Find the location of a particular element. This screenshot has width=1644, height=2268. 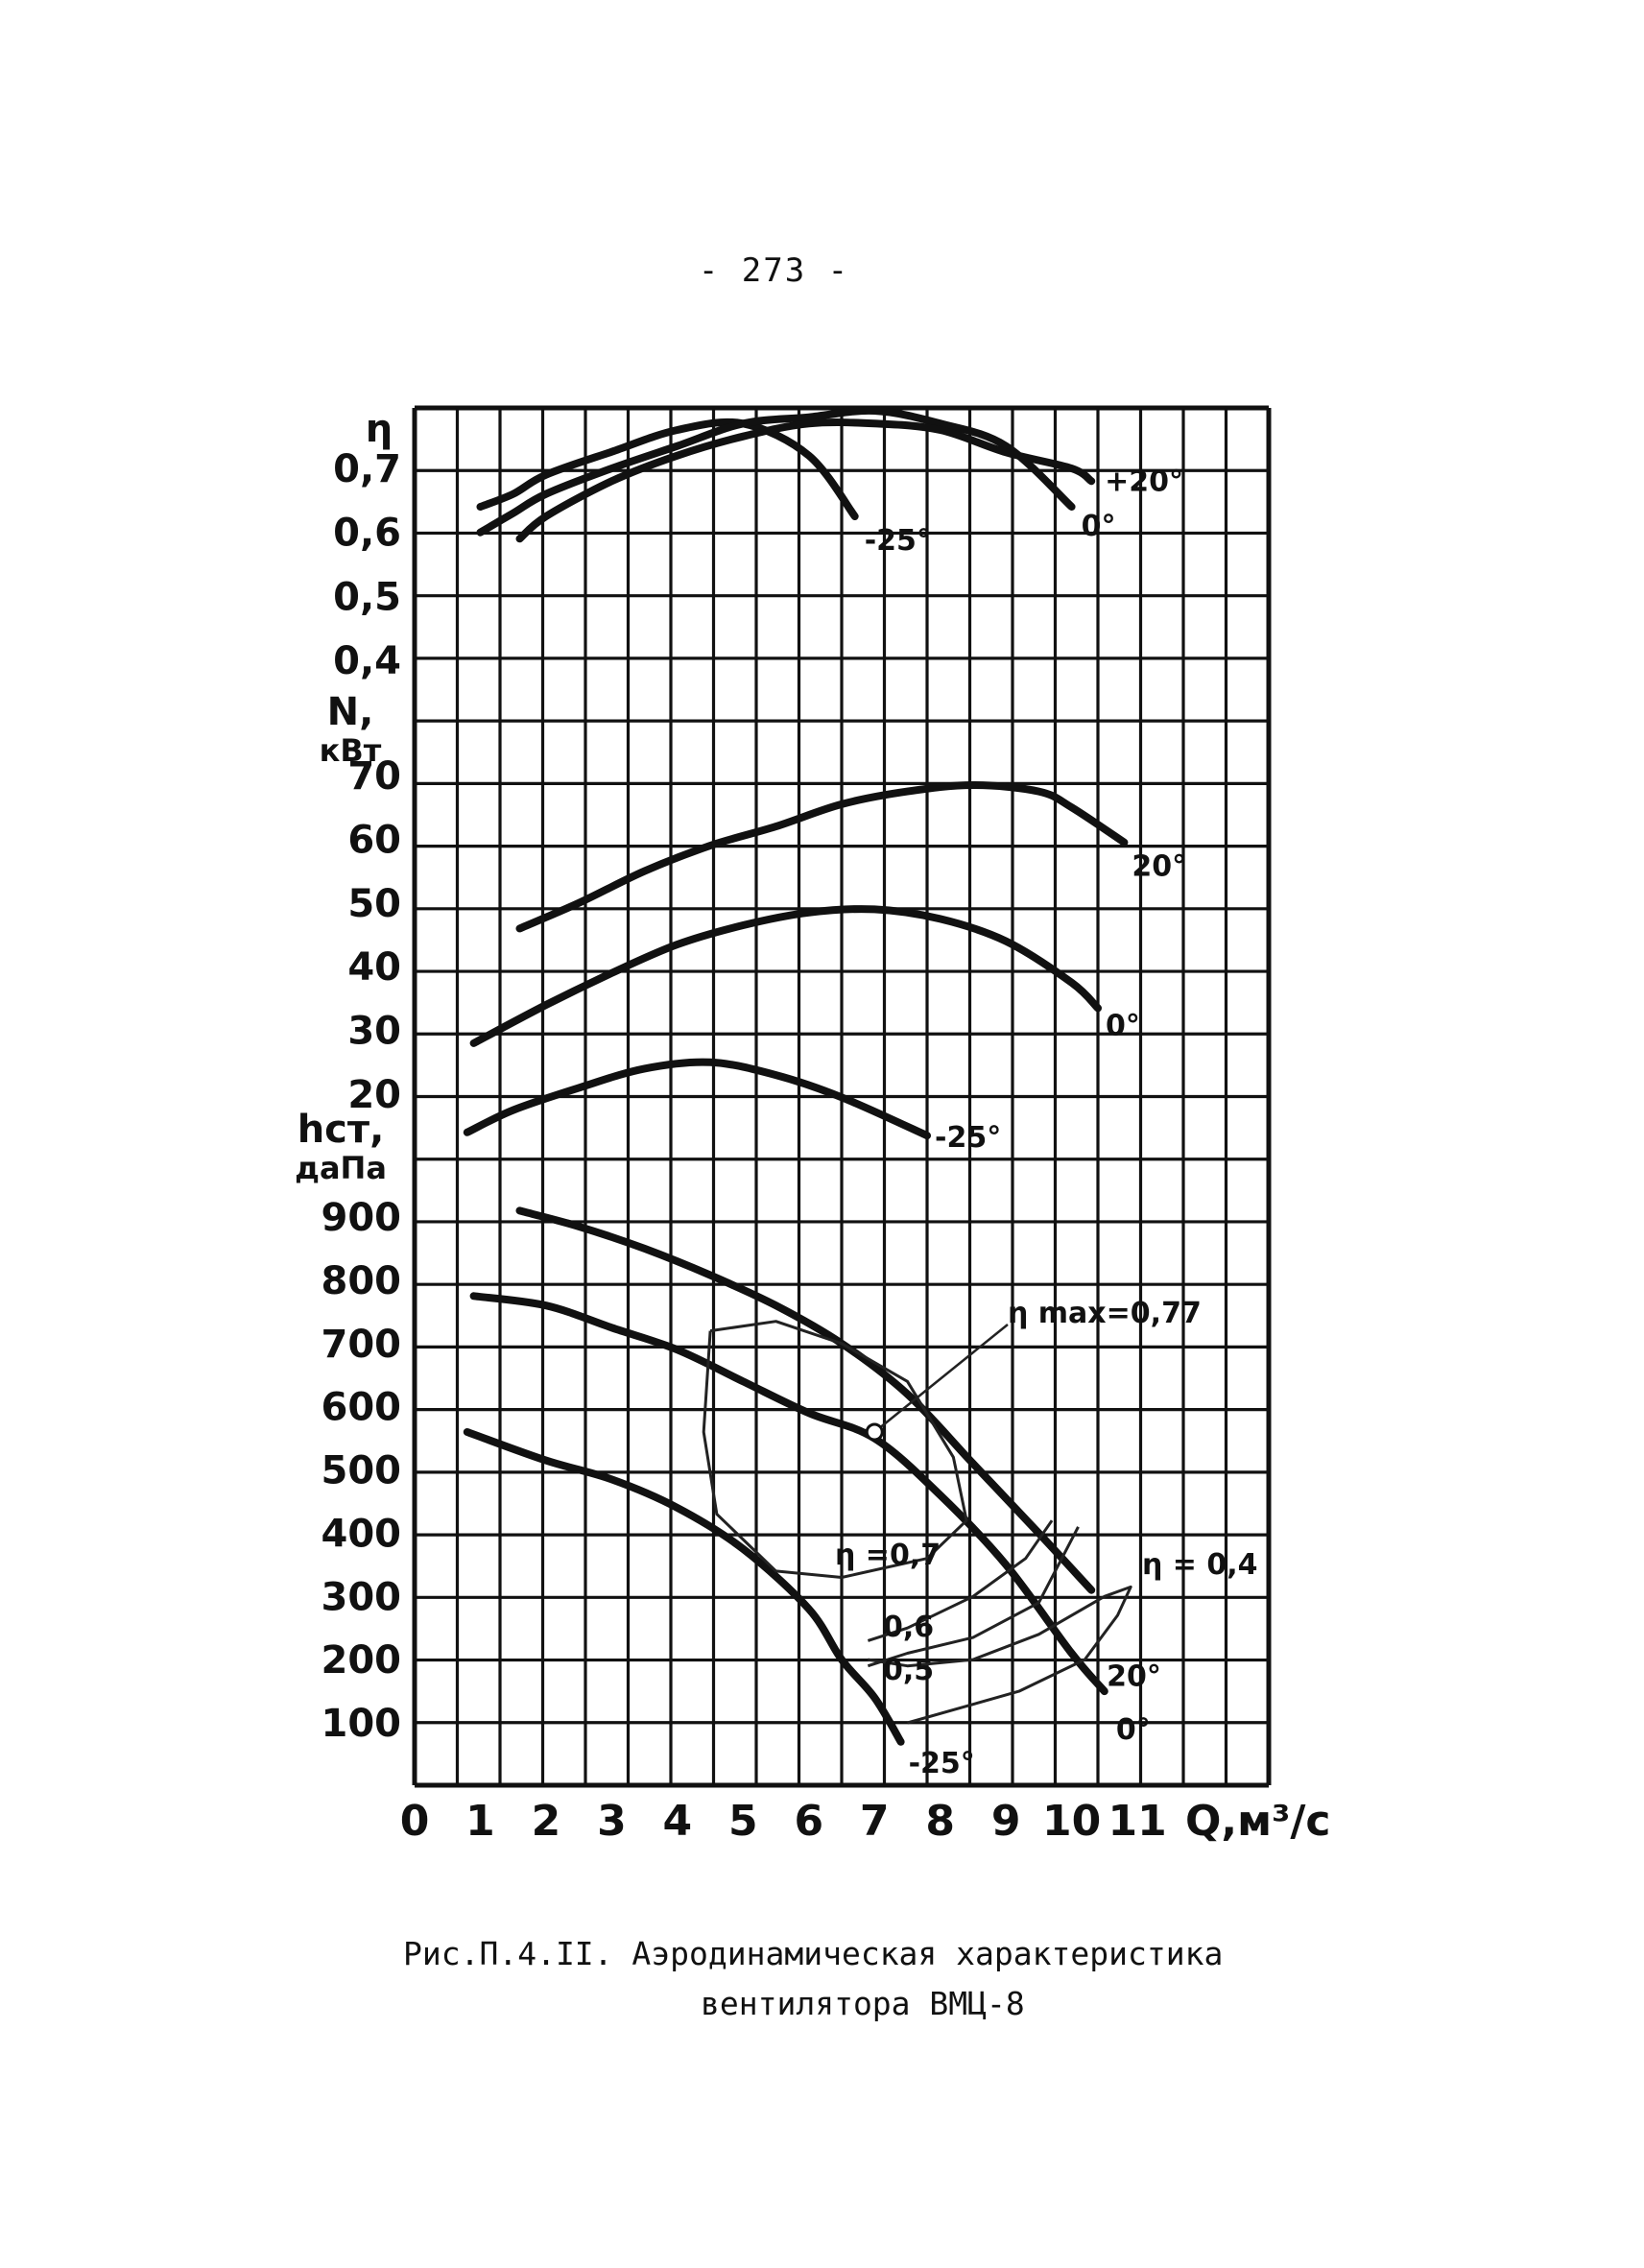

y-tick-label-pressure: 900 is located at coordinates (362, 1218).